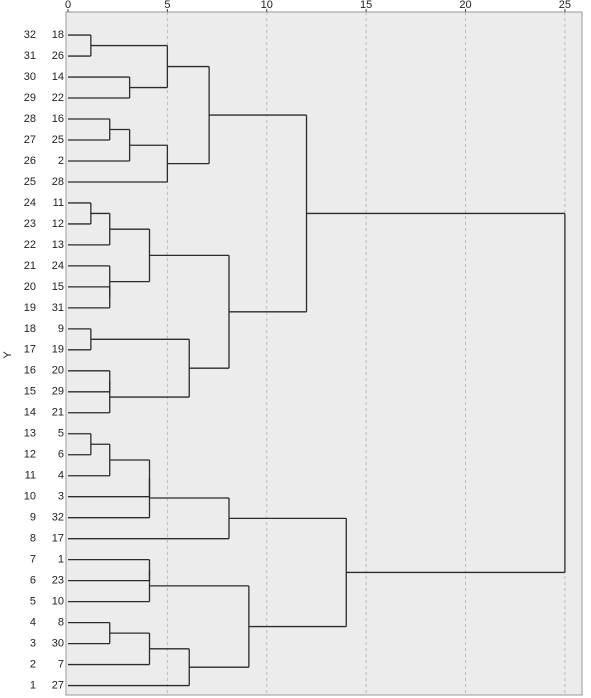  Describe the element at coordinates (33, 602) in the screenshot. I see `row-label: 5` at that location.